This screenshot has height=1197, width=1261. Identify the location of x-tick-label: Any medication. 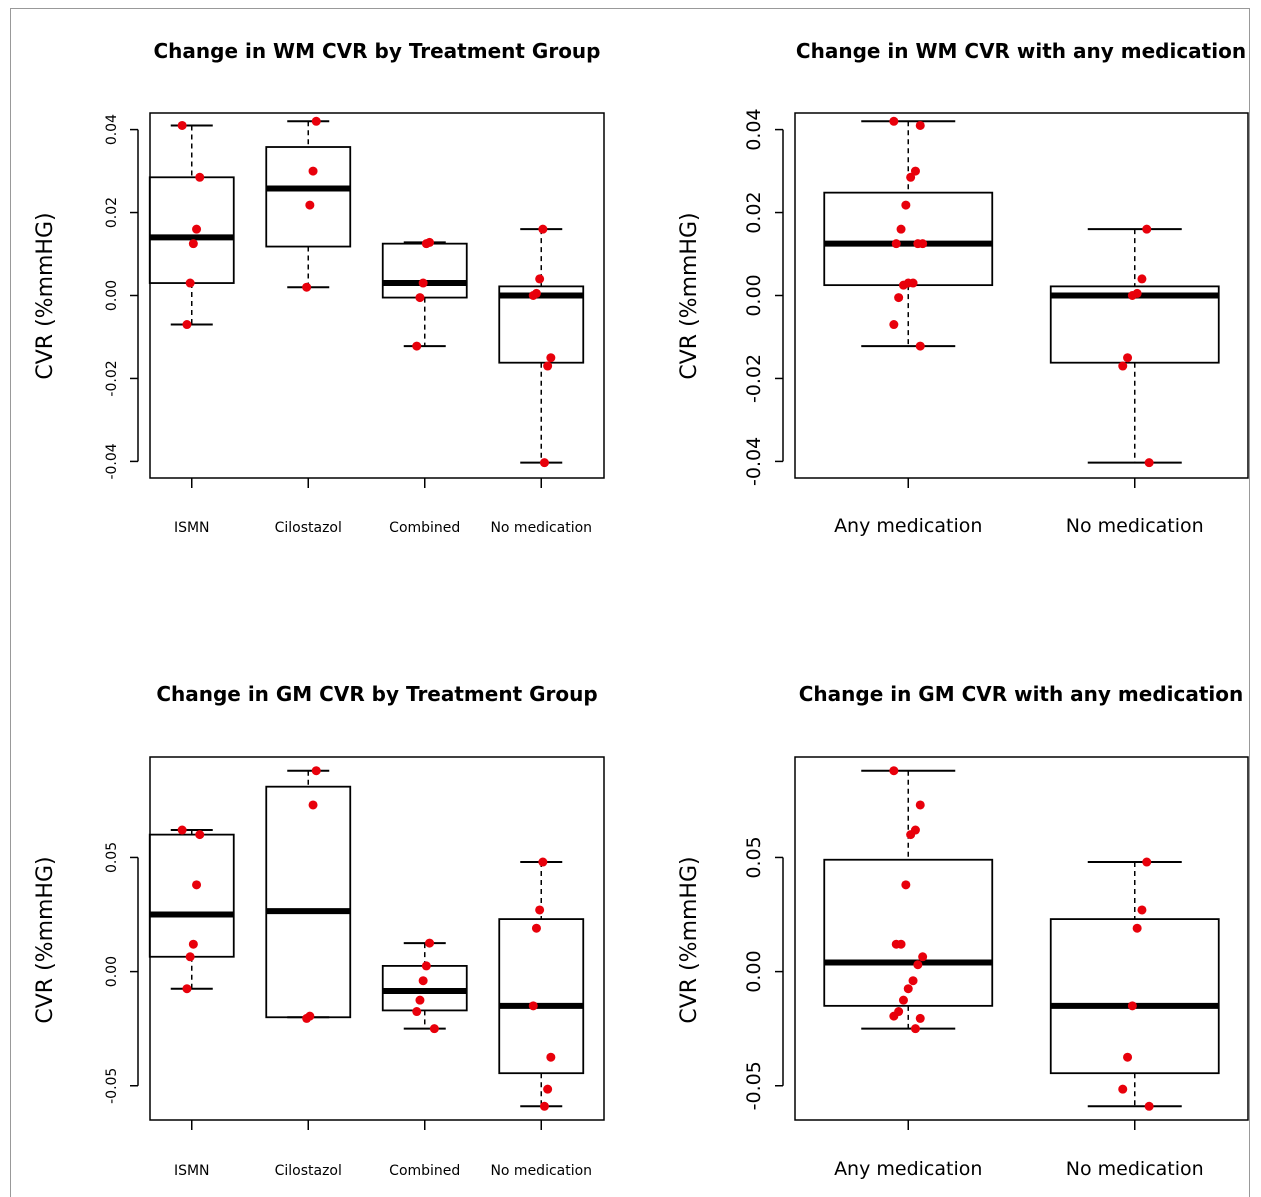
(908, 1169).